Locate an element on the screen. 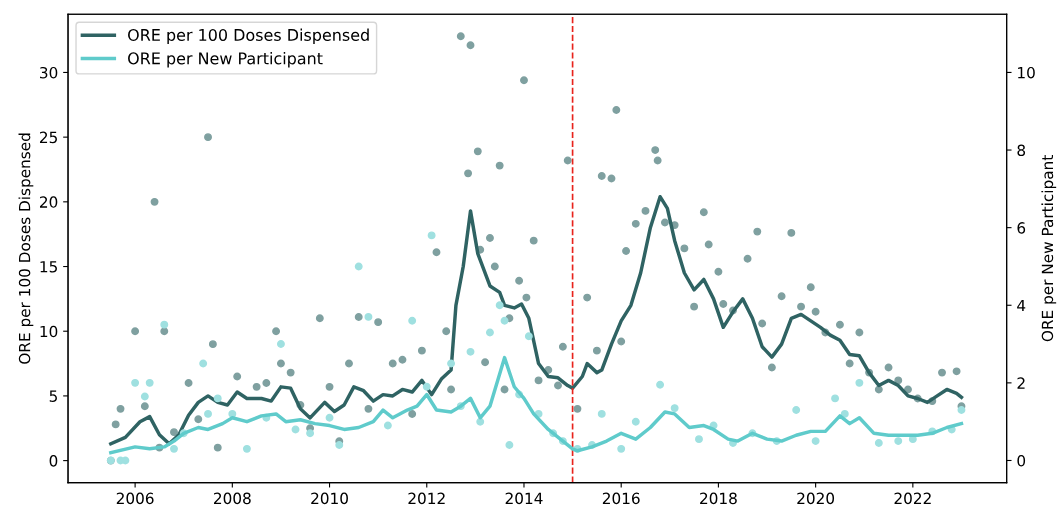 The width and height of the screenshot is (1063, 508). y-tick-label: 20 is located at coordinates (48, 202).